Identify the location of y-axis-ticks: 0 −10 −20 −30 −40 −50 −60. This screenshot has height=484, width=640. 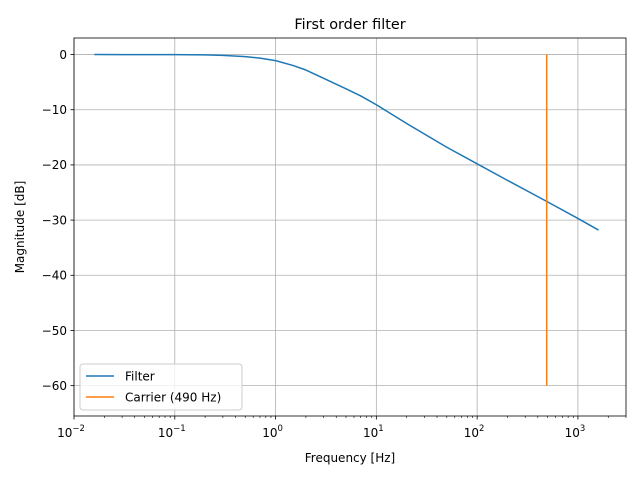
(58, 220).